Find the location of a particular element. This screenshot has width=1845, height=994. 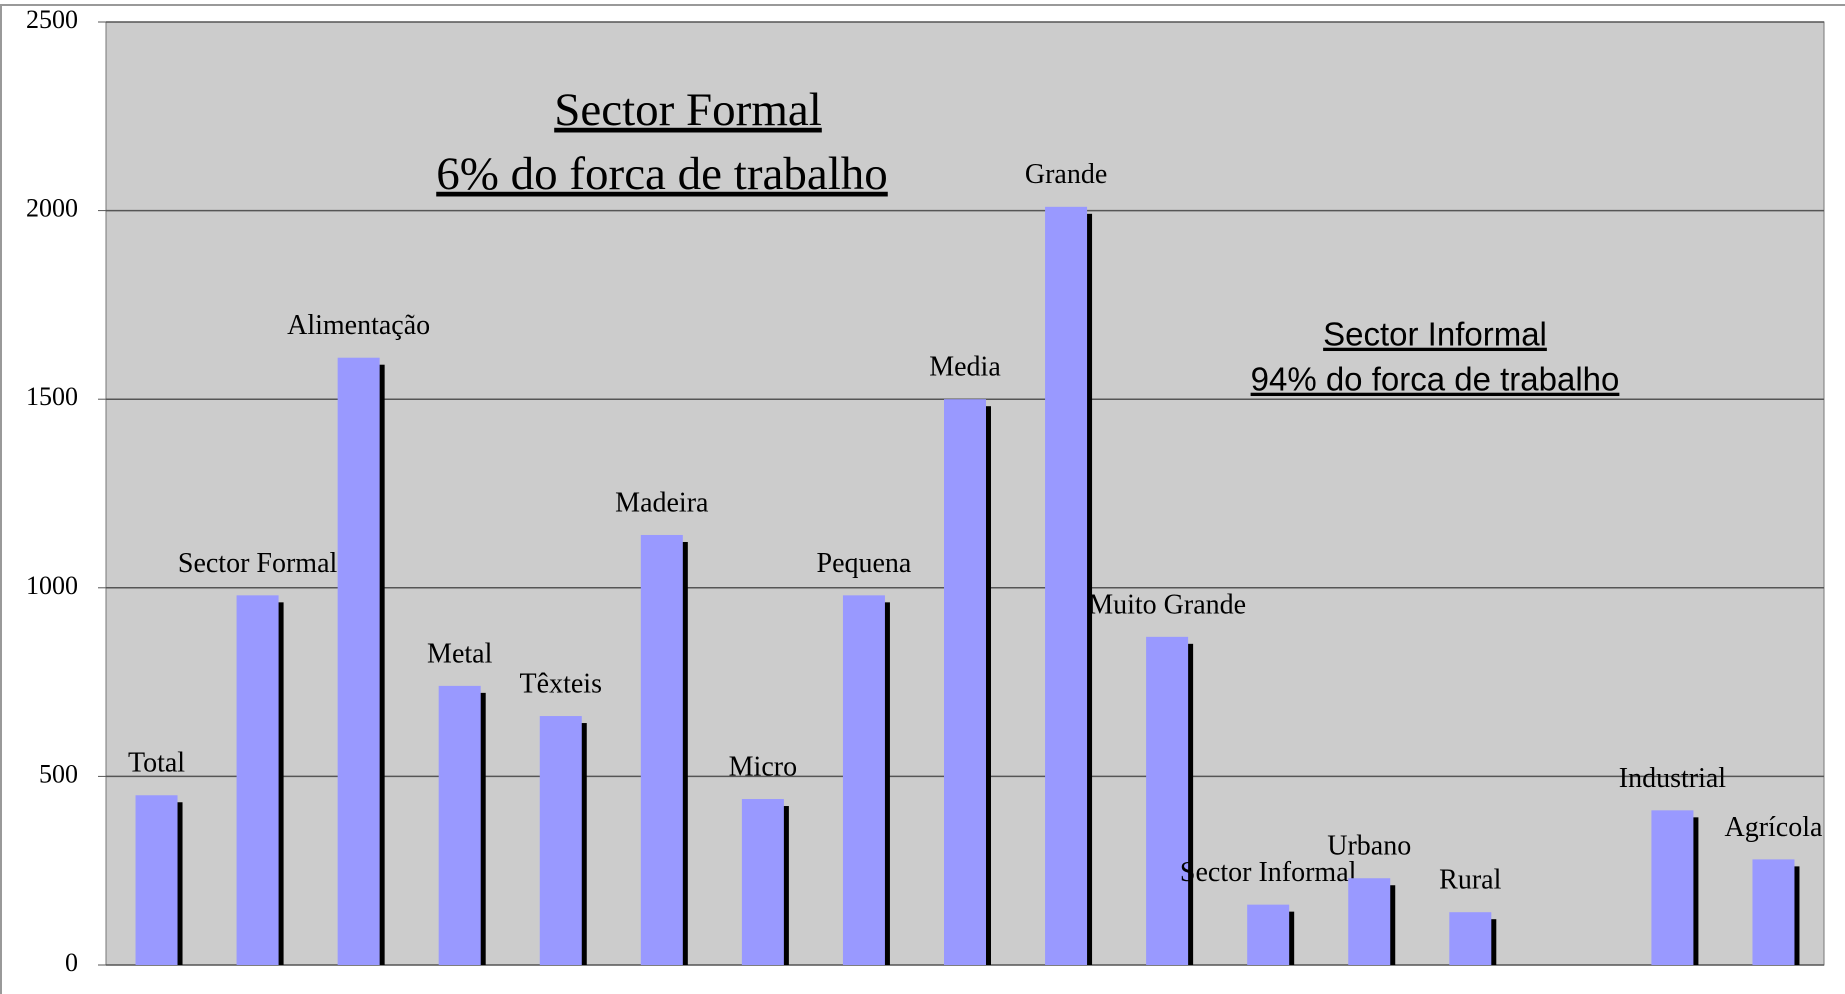

data-label: Media is located at coordinates (965, 367).